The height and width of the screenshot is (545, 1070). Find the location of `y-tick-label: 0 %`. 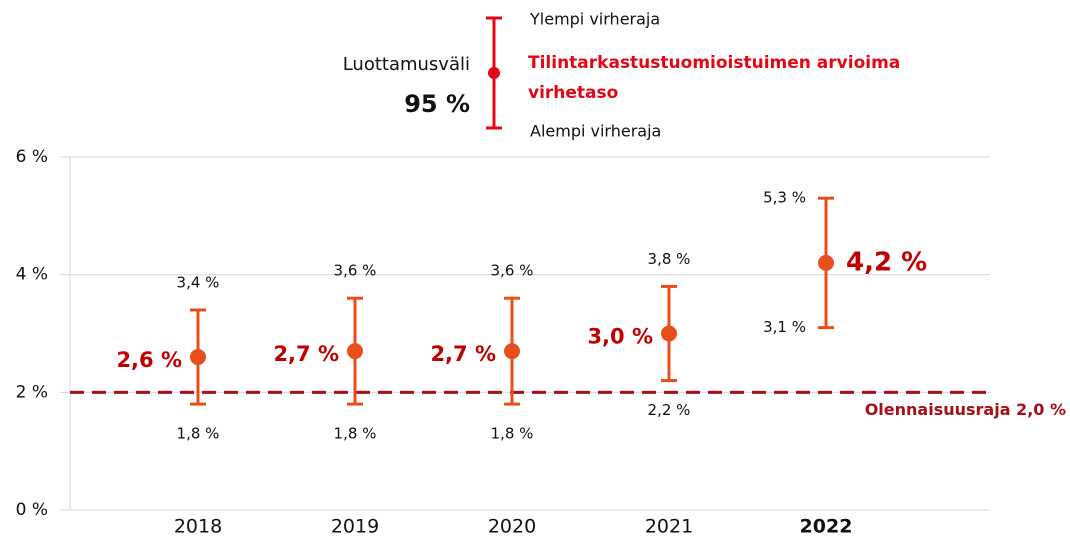

y-tick-label: 0 % is located at coordinates (32, 510).